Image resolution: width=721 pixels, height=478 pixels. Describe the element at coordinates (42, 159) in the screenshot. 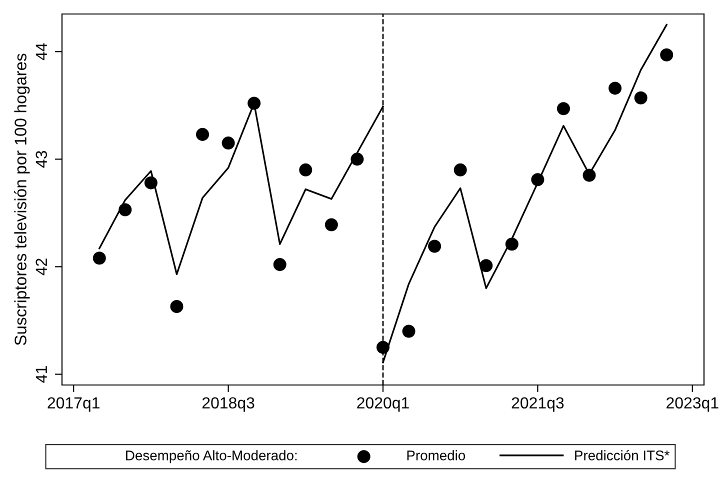

I see `y-tick-label: 43` at that location.